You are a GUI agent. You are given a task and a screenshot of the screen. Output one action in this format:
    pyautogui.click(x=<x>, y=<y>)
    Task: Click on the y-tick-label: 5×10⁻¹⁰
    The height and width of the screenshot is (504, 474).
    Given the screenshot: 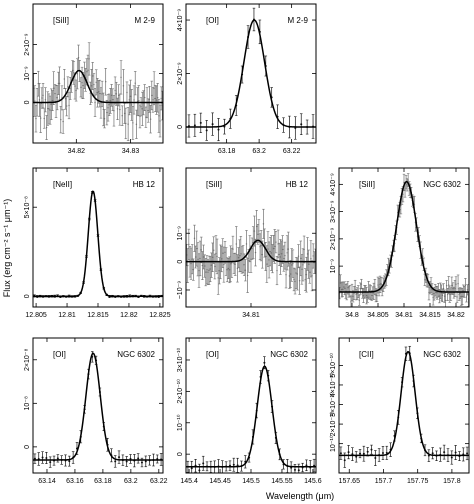 What is the action you would take?
    pyautogui.click(x=333, y=365)
    